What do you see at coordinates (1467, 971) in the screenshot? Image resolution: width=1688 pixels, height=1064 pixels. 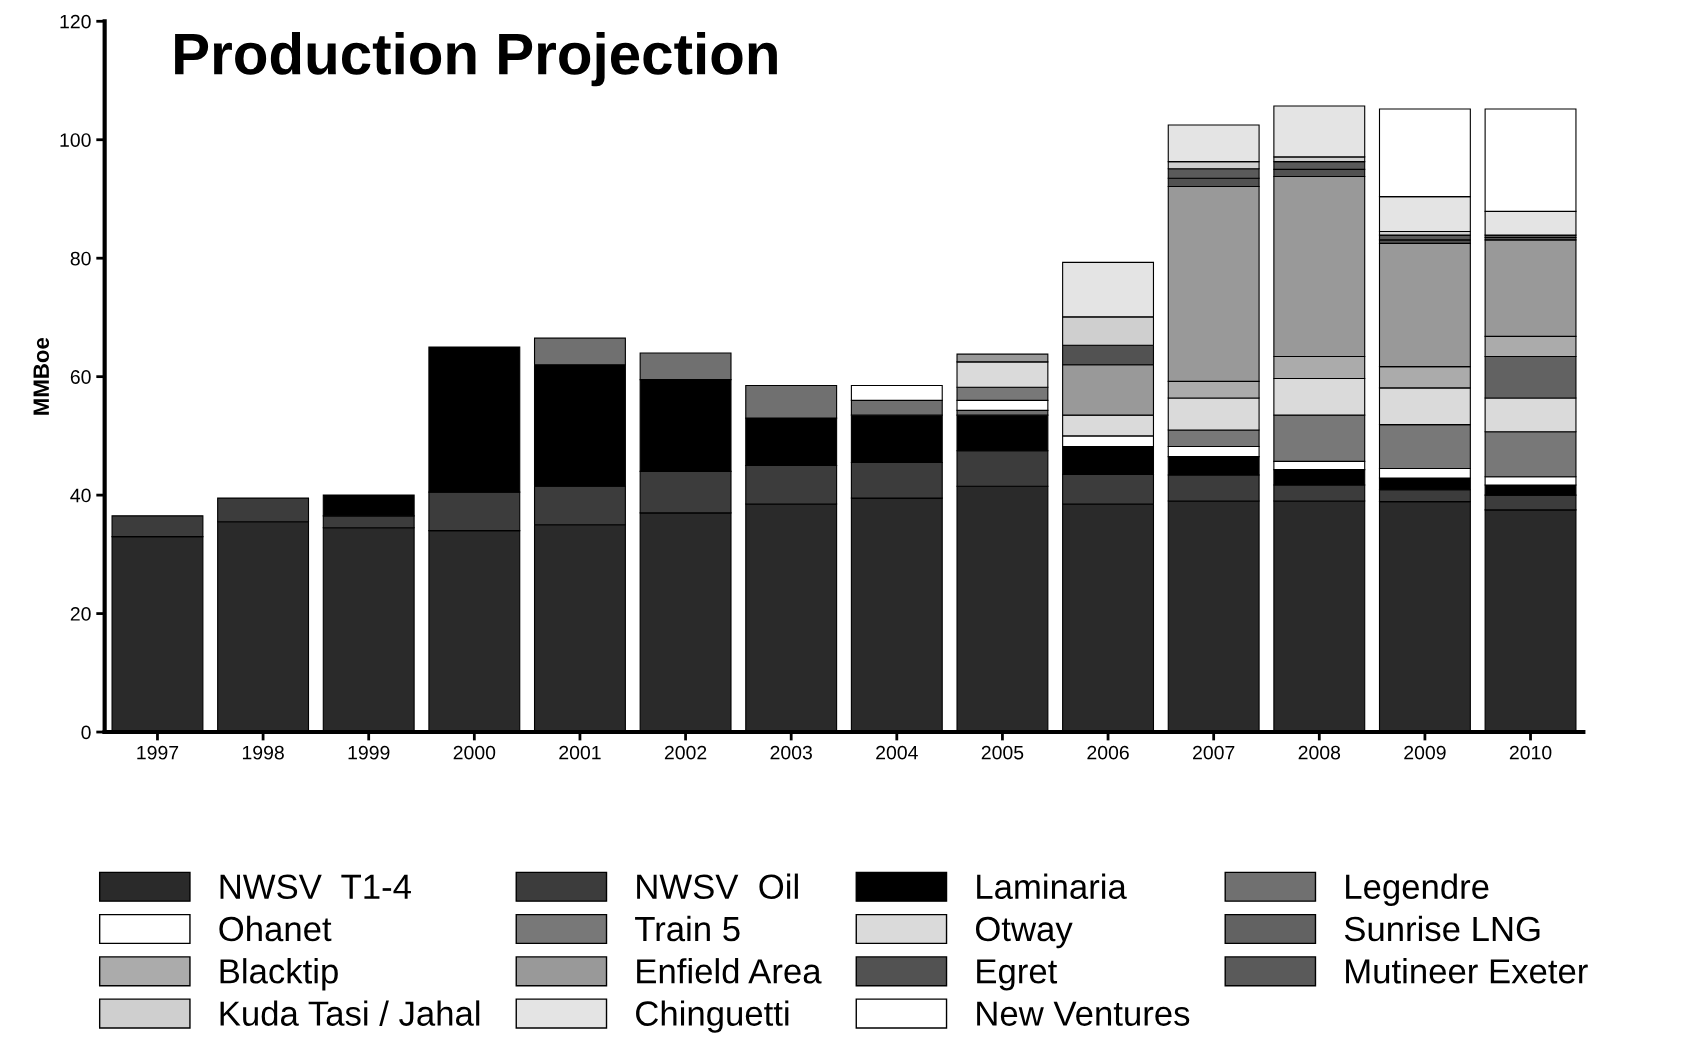 I see `legend-label: Mutineer Exeter` at bounding box center [1467, 971].